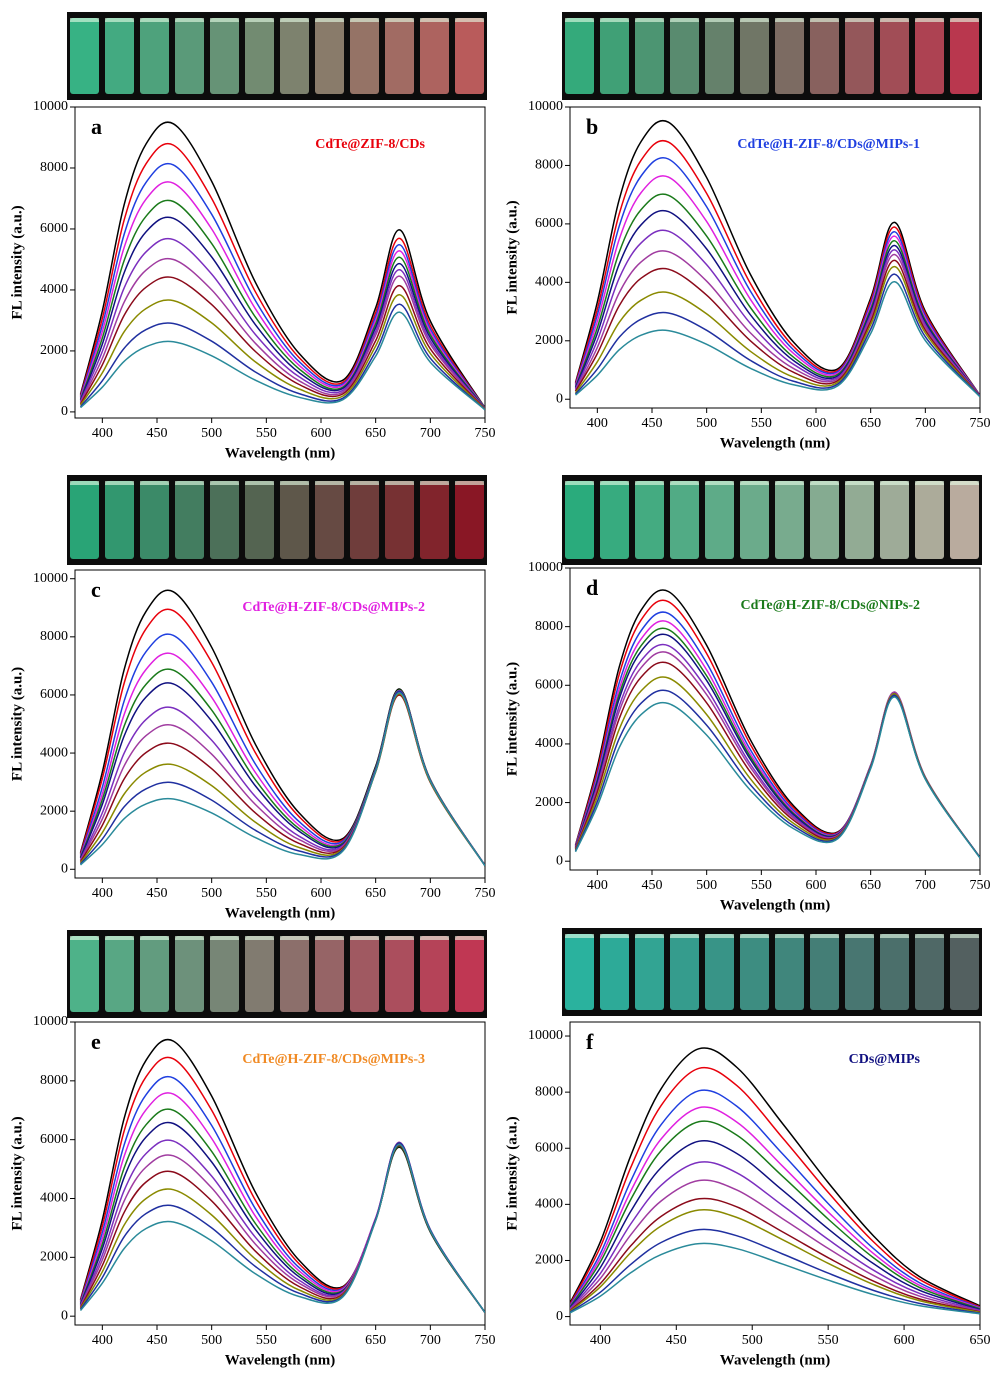 This screenshot has height=1380, width=995. Describe the element at coordinates (600, 1340) in the screenshot. I see `x-tick-label: 400` at that location.